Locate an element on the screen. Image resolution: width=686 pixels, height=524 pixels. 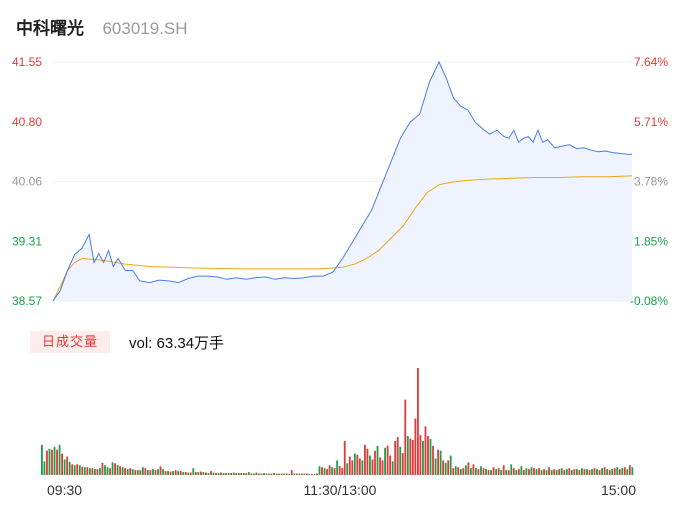
stock-header: 中科曙光 603019.SH is located at coordinates (102, 26).